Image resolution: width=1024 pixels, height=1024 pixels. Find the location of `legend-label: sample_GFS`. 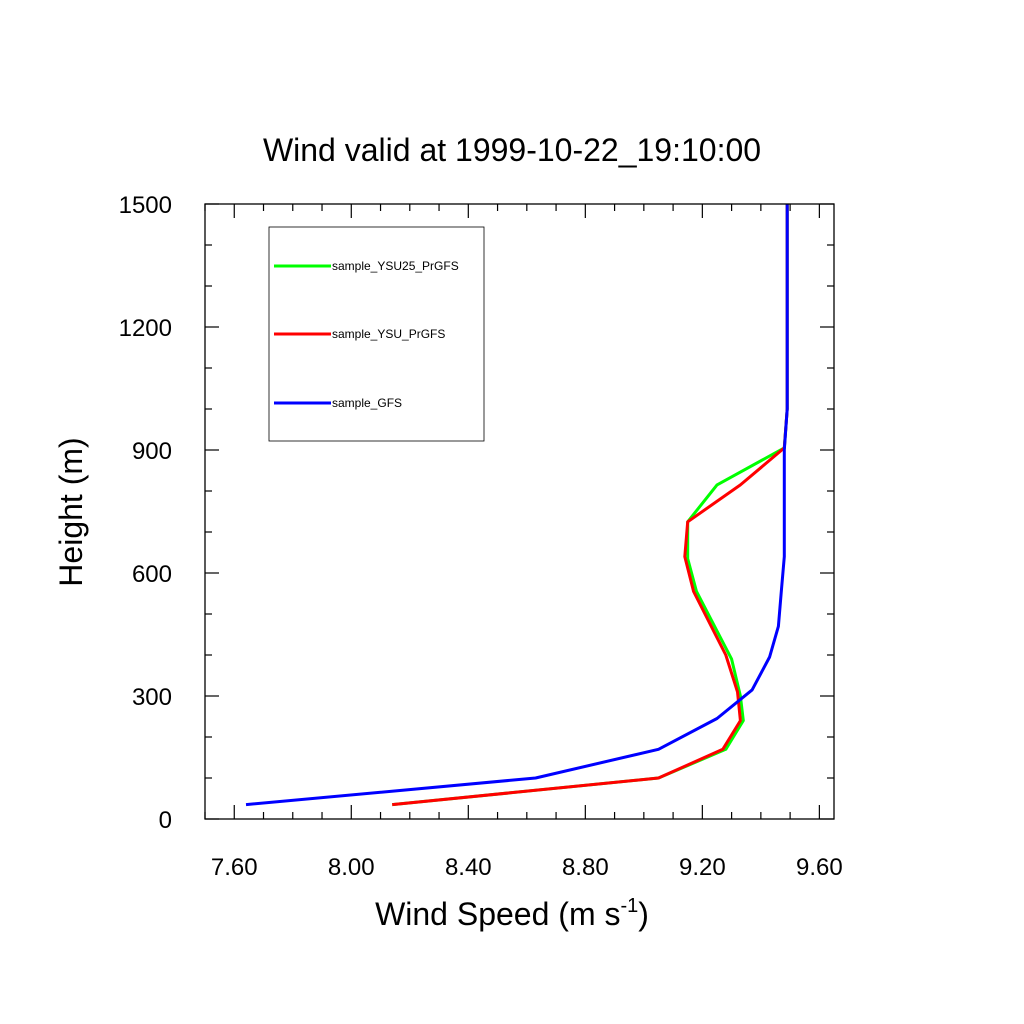

legend-label: sample_GFS is located at coordinates (367, 403).